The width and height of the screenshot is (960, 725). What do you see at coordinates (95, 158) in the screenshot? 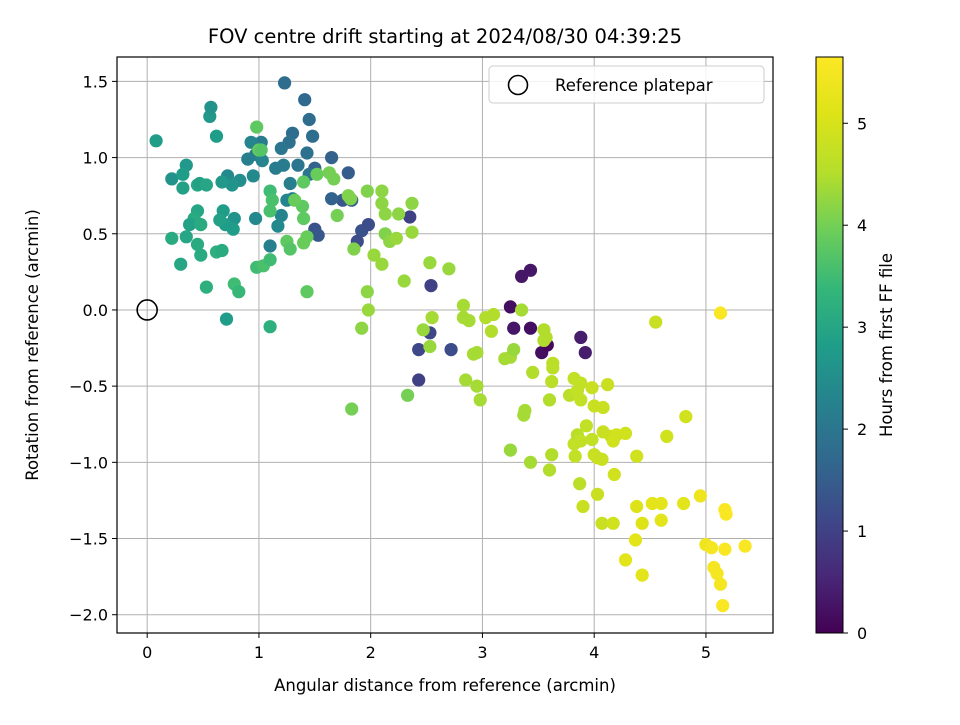
I see `y-tick-label: 1.0` at bounding box center [95, 158].